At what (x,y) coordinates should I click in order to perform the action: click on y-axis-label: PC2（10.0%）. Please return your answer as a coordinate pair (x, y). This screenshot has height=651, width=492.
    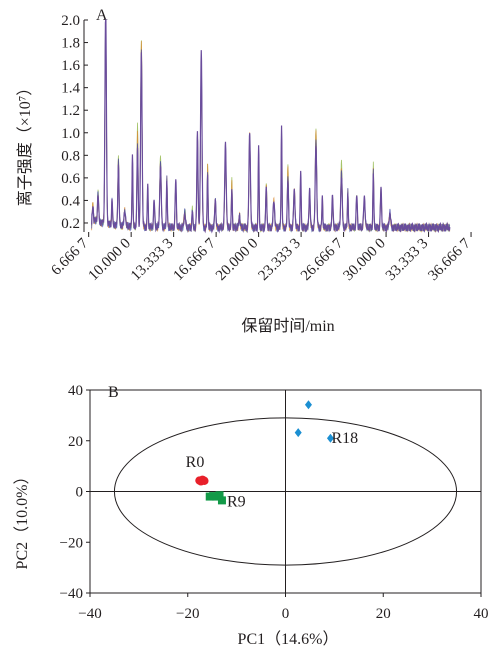
    Looking at the image, I should click on (22, 519).